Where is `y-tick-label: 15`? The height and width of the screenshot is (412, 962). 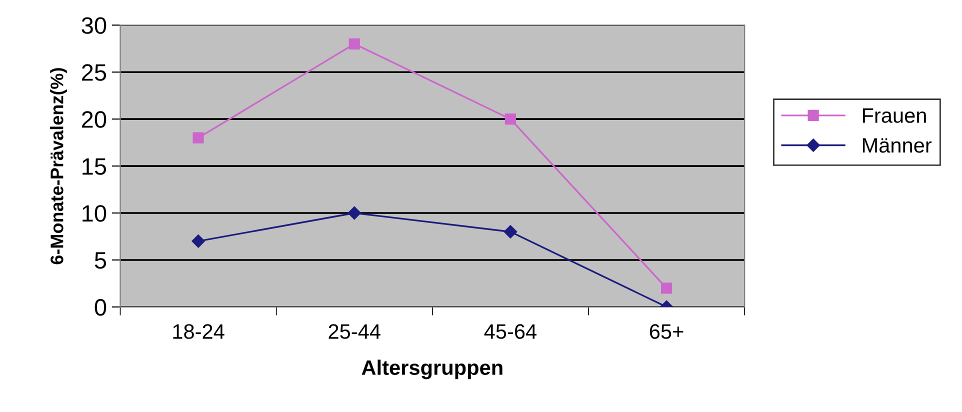
y-tick-label: 15 is located at coordinates (94, 166).